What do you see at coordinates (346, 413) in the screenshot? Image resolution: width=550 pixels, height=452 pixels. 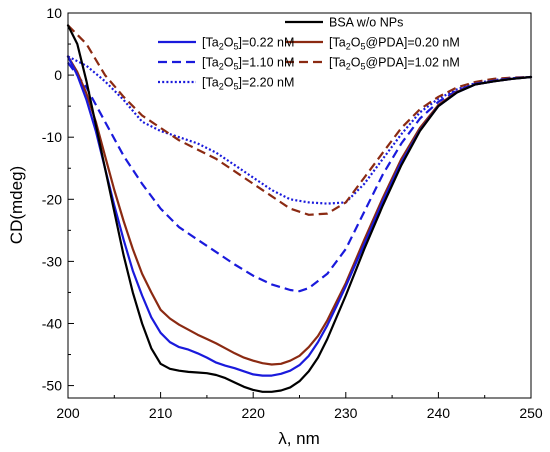 I see `x-tick-label: 230` at bounding box center [346, 413].